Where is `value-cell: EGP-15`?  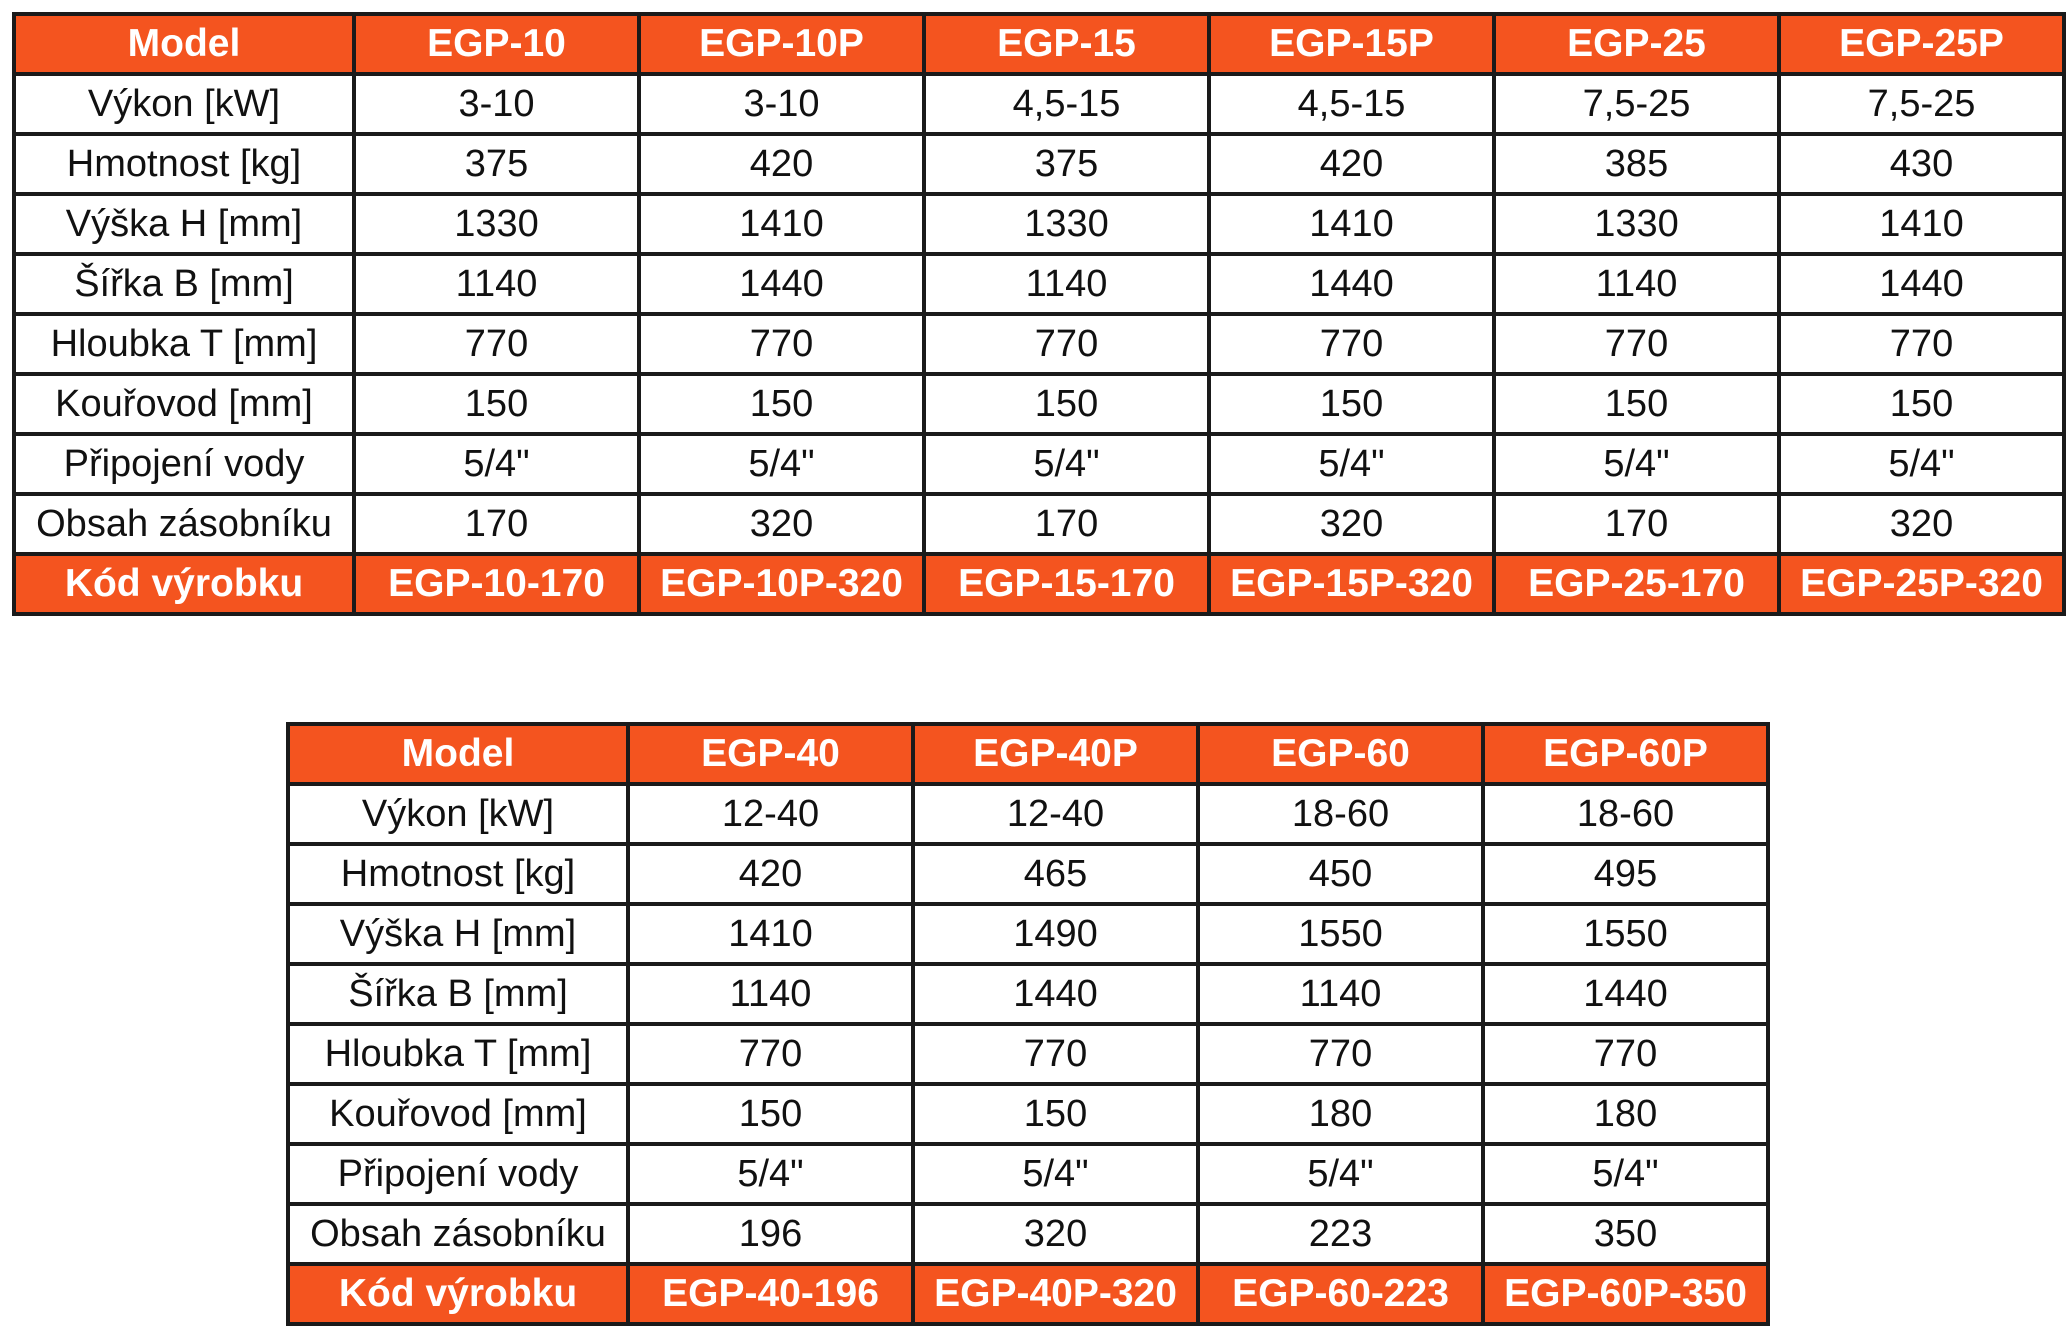
value-cell: EGP-15 is located at coordinates (1066, 44).